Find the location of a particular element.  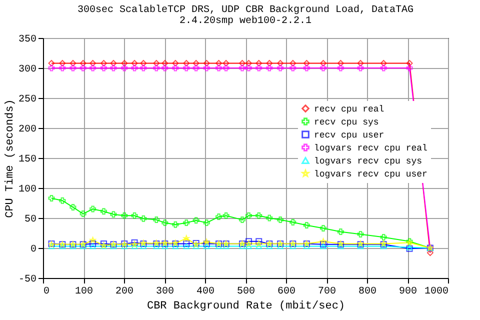

legend-label: recv cpu user is located at coordinates (349, 135).